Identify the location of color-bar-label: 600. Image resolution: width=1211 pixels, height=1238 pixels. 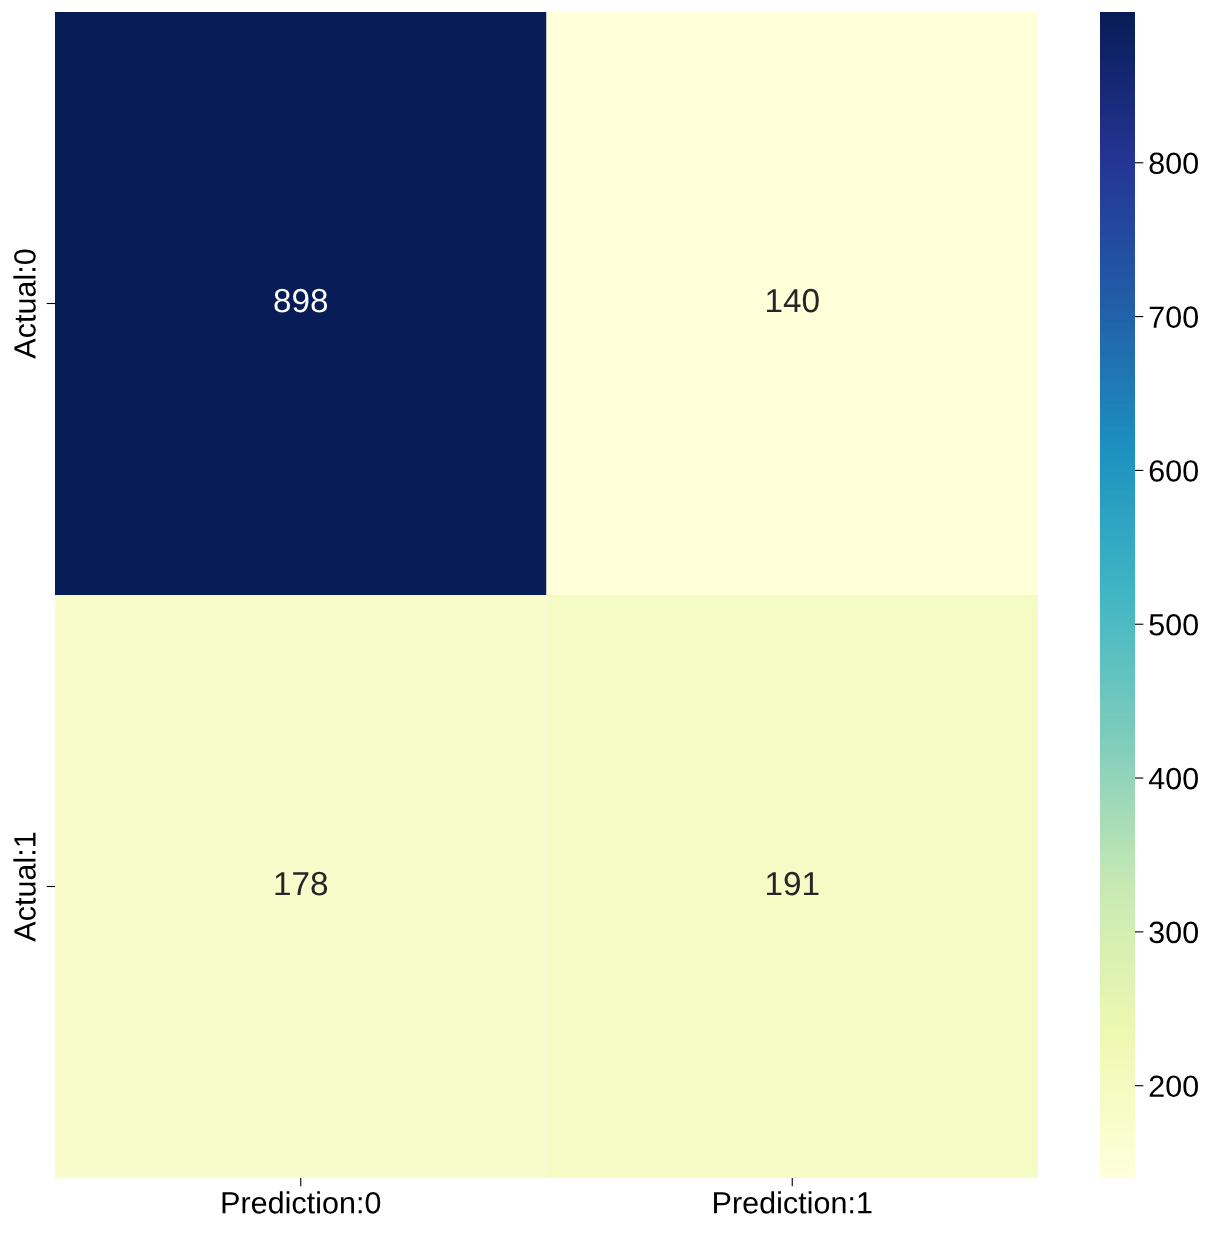
(1173, 471).